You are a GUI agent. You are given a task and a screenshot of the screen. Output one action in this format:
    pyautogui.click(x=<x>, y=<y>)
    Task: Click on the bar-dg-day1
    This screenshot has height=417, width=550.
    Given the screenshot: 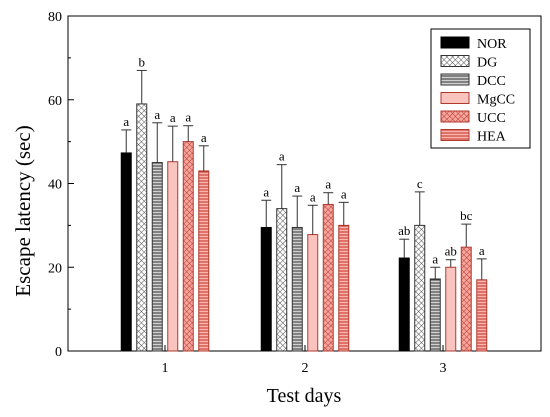 What is the action you would take?
    pyautogui.click(x=142, y=227)
    